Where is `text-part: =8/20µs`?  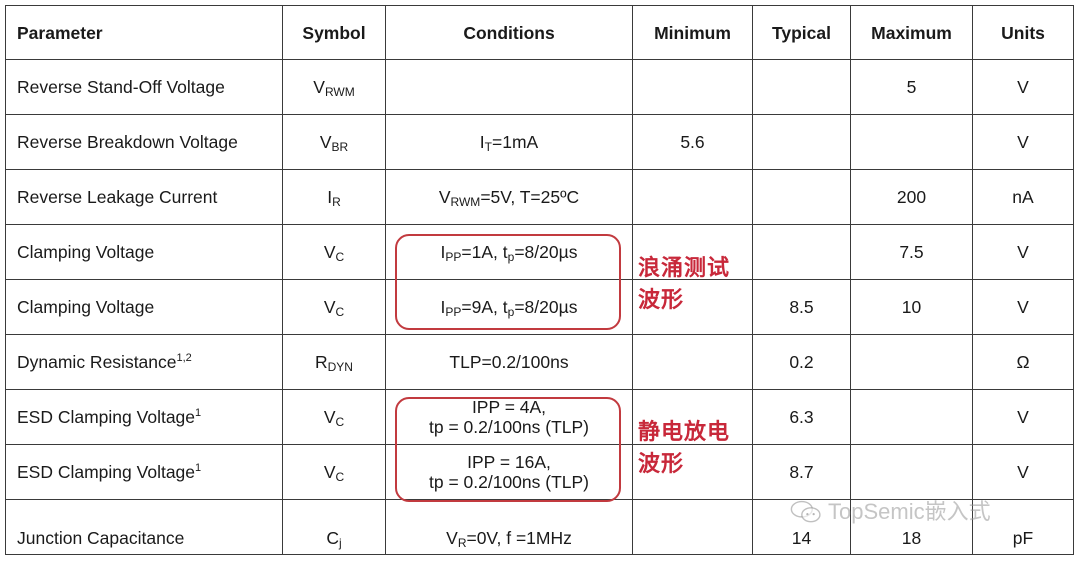
text-part: =8/20µs is located at coordinates (546, 252).